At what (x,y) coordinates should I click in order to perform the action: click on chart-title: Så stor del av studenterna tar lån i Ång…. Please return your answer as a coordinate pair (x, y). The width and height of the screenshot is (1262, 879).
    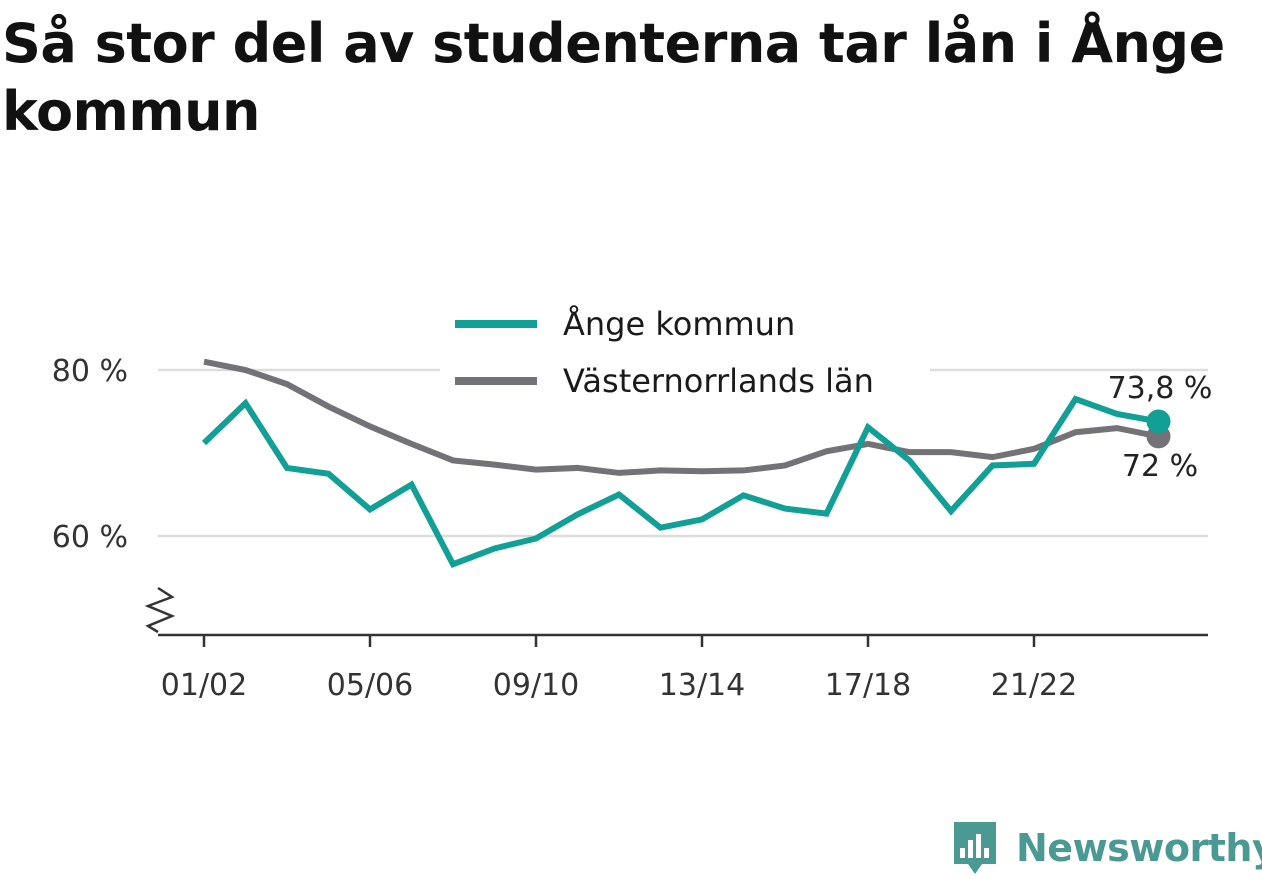
    Looking at the image, I should click on (613, 77).